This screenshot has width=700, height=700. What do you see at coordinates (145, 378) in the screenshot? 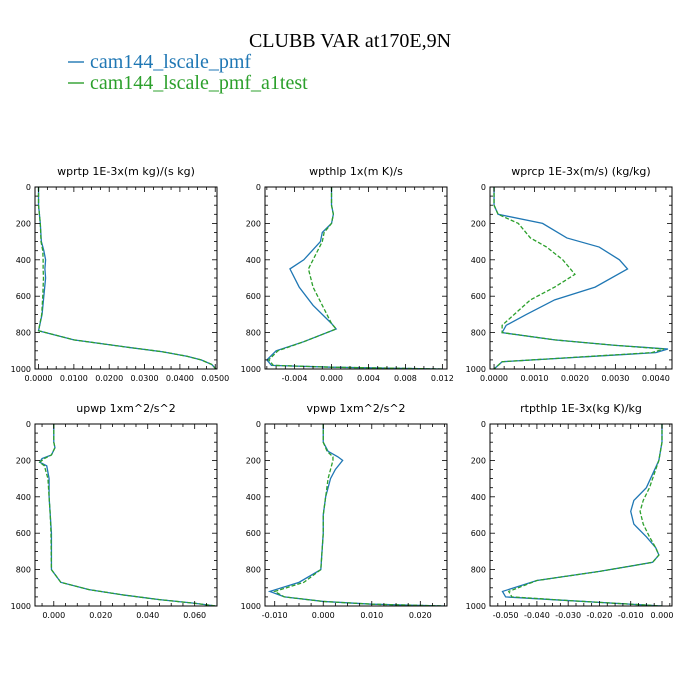
I see `x-tick-label: 0.0300` at bounding box center [145, 378].